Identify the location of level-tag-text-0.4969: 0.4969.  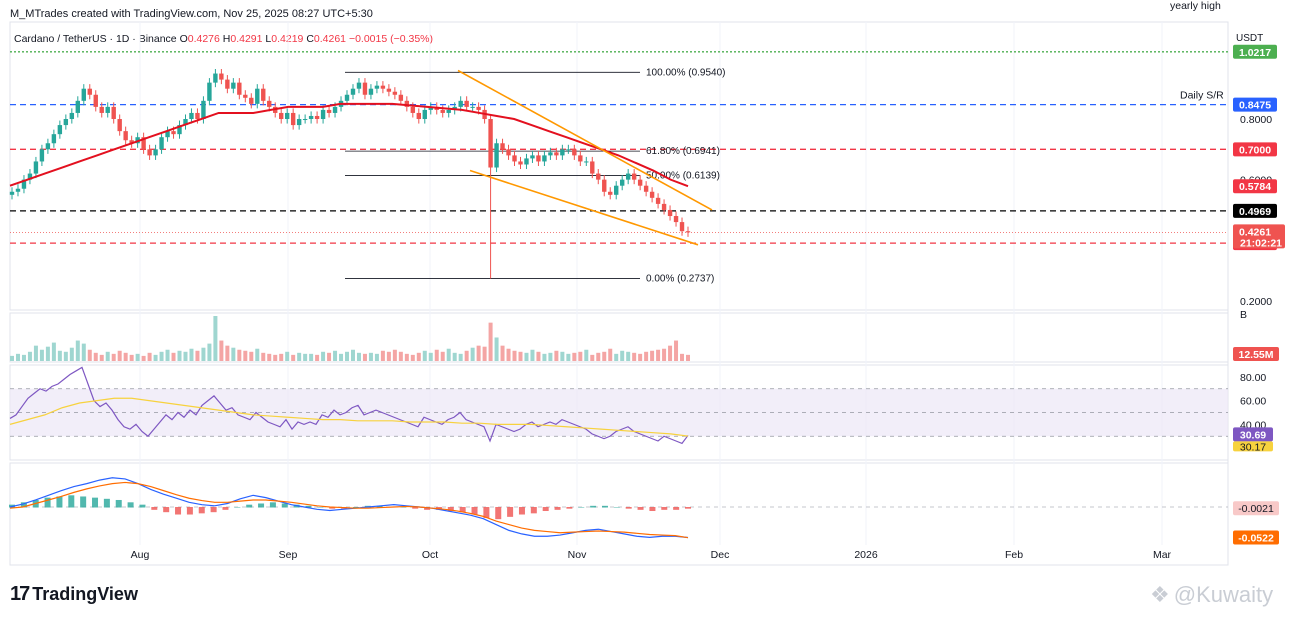
(1255, 212).